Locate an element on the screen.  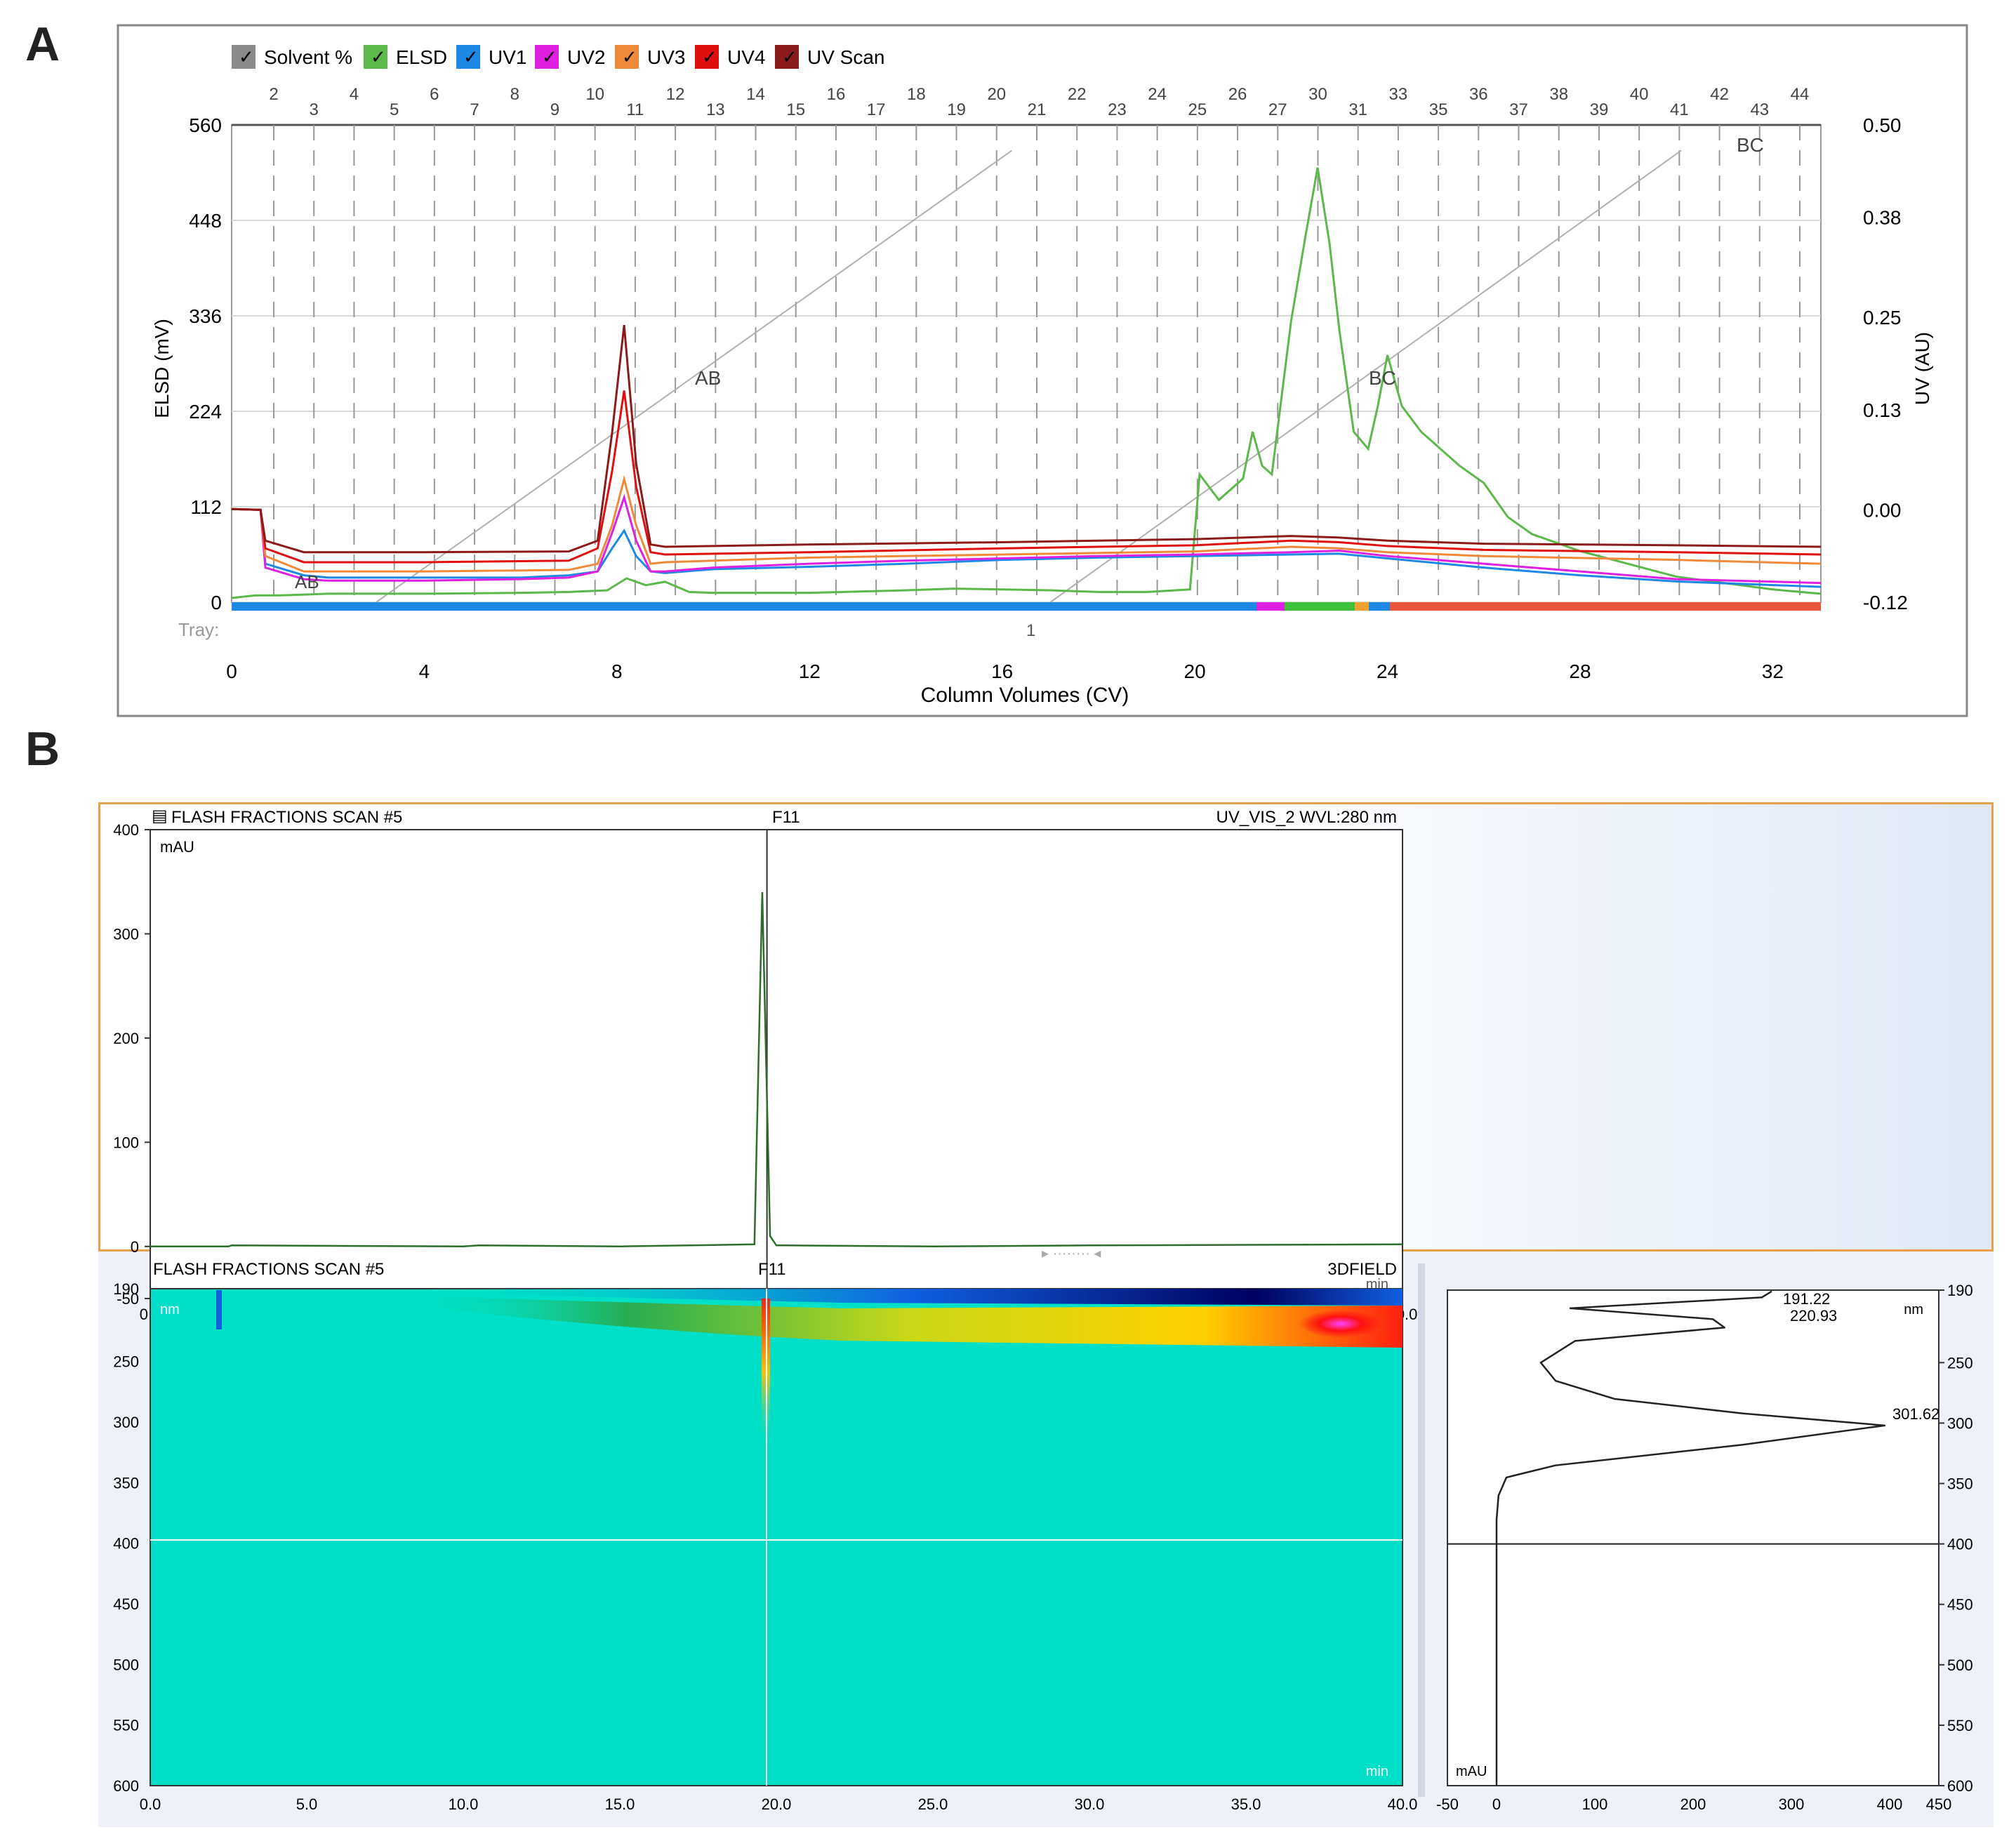
heatmap-blip is located at coordinates (219, 1310).